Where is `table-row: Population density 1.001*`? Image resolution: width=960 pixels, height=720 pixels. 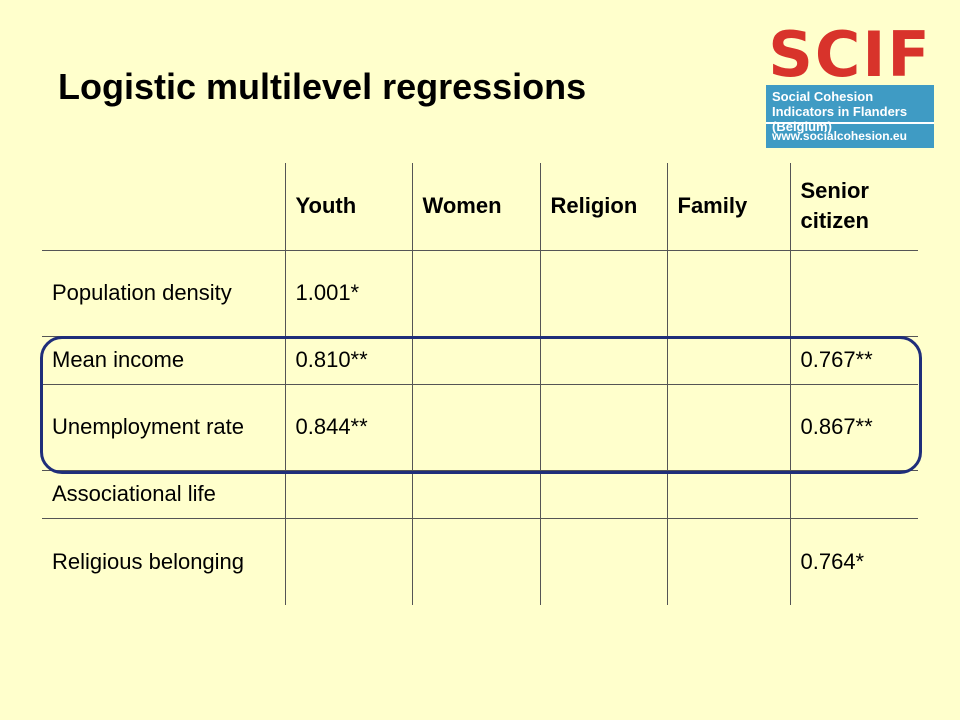
table-row: Population density 1.001* is located at coordinates (480, 293).